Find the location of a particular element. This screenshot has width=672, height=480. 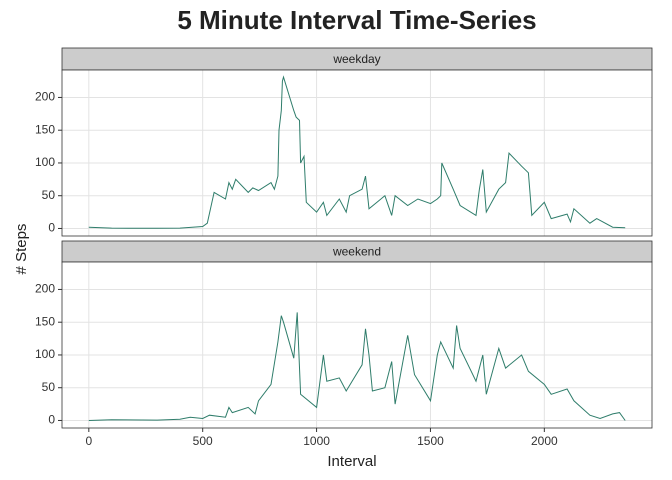

x-tick-label: 500 is located at coordinates (203, 441).